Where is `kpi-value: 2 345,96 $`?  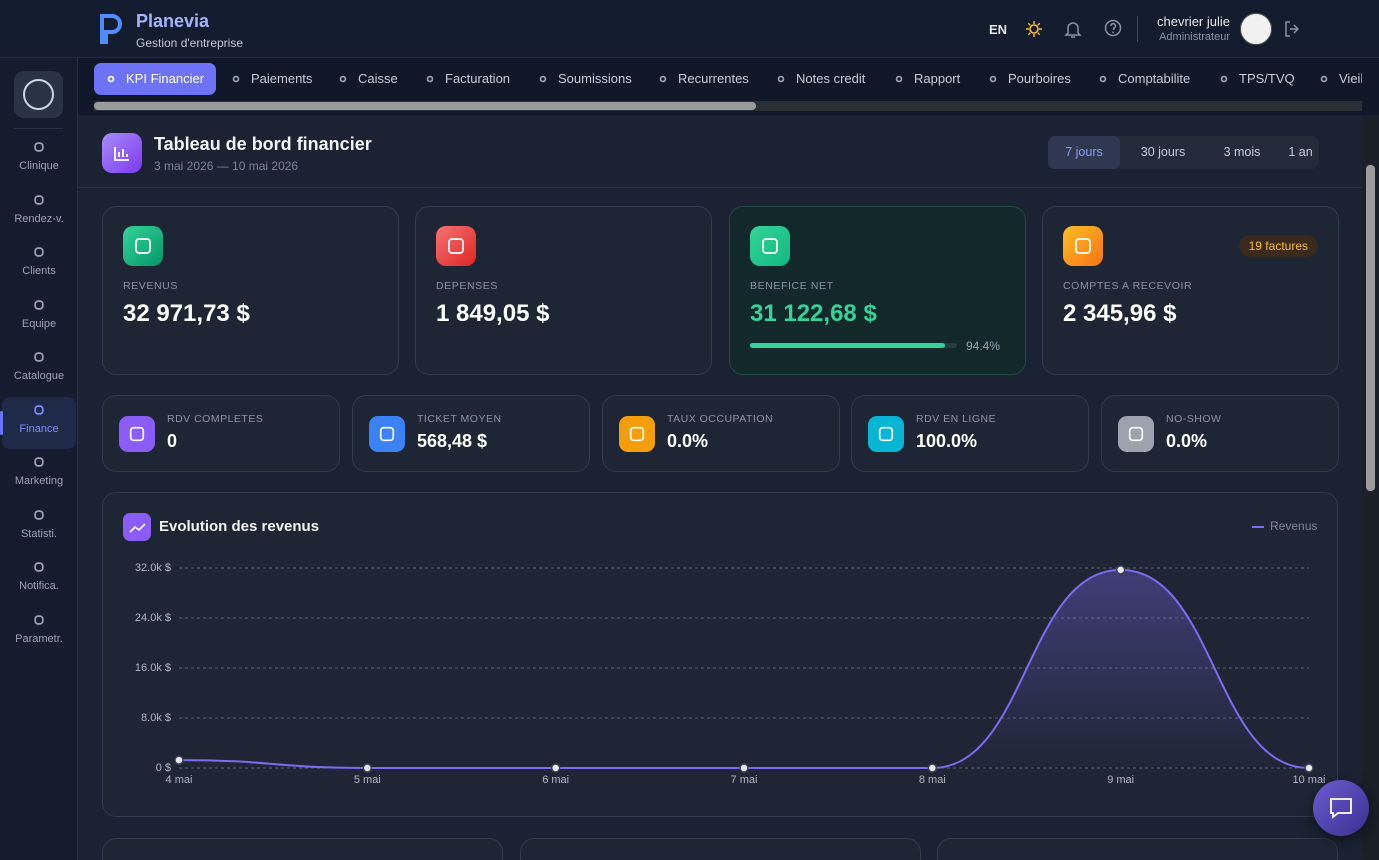
kpi-value: 2 345,96 $ is located at coordinates (1120, 313).